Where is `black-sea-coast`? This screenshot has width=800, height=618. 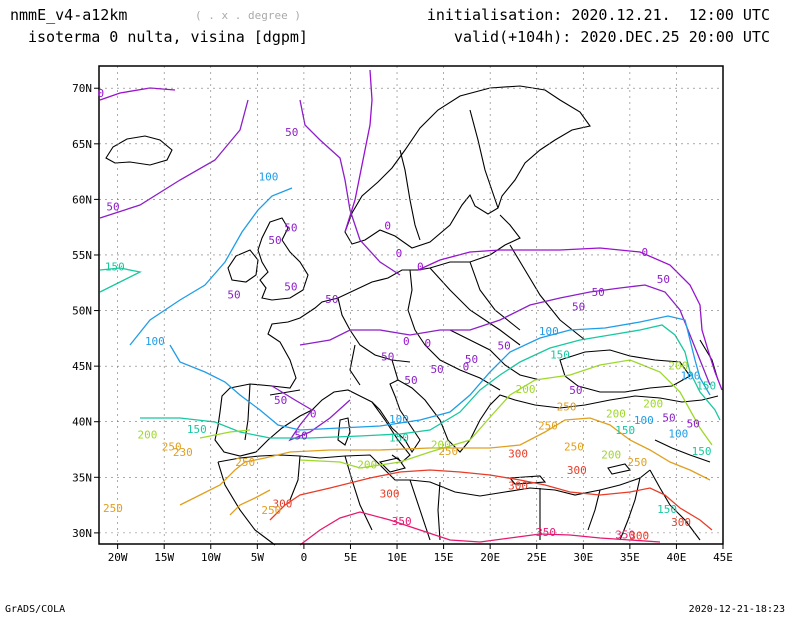
black-sea-coast is located at coordinates (625, 371).